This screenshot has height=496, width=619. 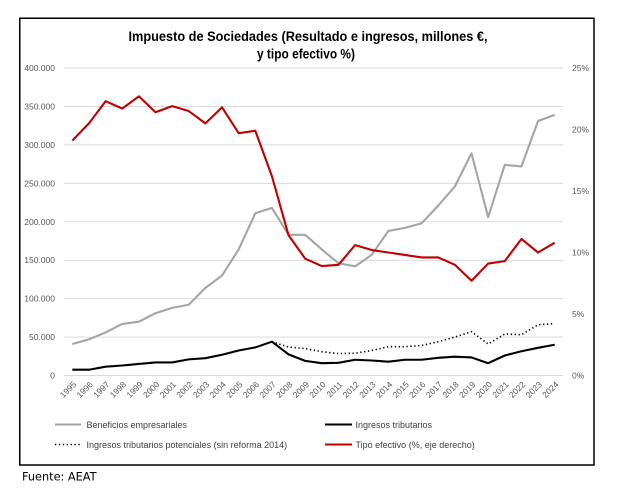 What do you see at coordinates (379, 425) in the screenshot?
I see `legend-item-ingresos: Ingresos tributarios` at bounding box center [379, 425].